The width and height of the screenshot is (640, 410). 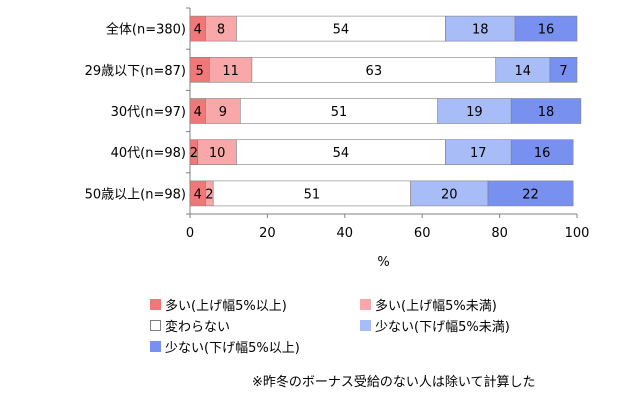 I want to click on data-label: 8, so click(x=221, y=30).